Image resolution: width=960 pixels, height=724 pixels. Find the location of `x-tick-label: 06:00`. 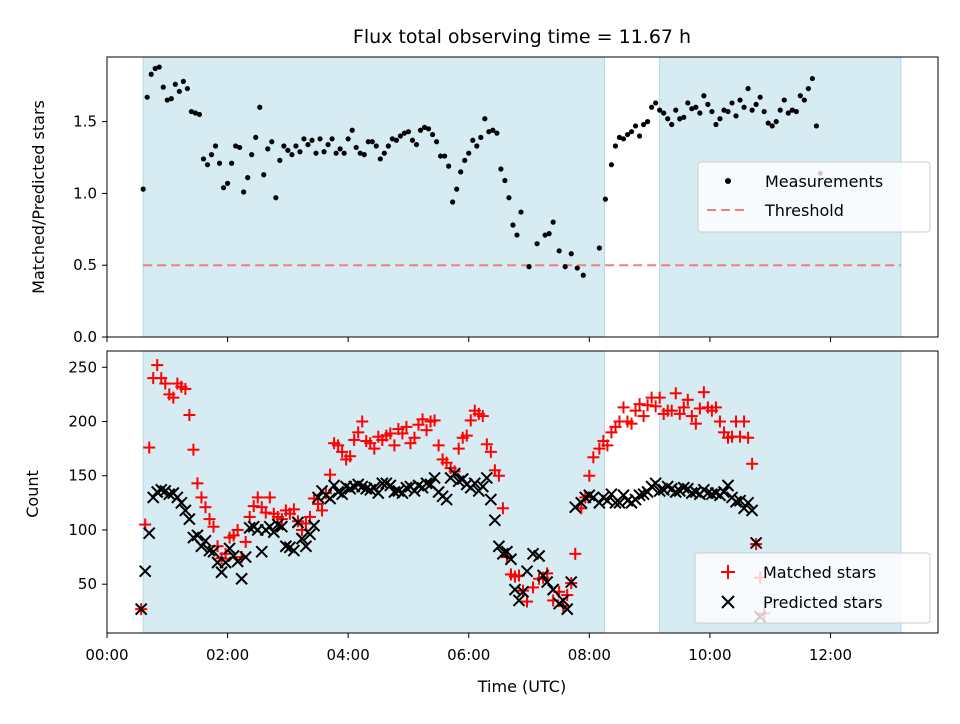

x-tick-label: 06:00 is located at coordinates (468, 655).